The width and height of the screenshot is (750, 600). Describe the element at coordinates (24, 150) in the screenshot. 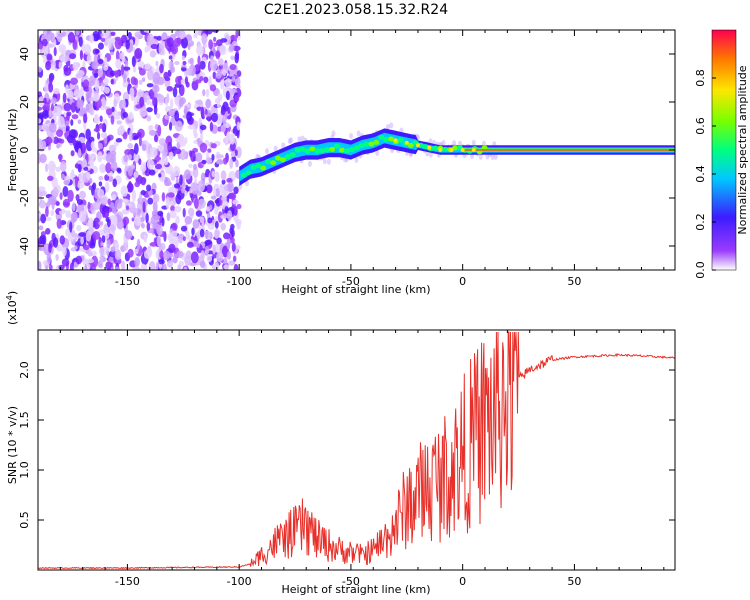

I see `y-tick-label: 0` at that location.